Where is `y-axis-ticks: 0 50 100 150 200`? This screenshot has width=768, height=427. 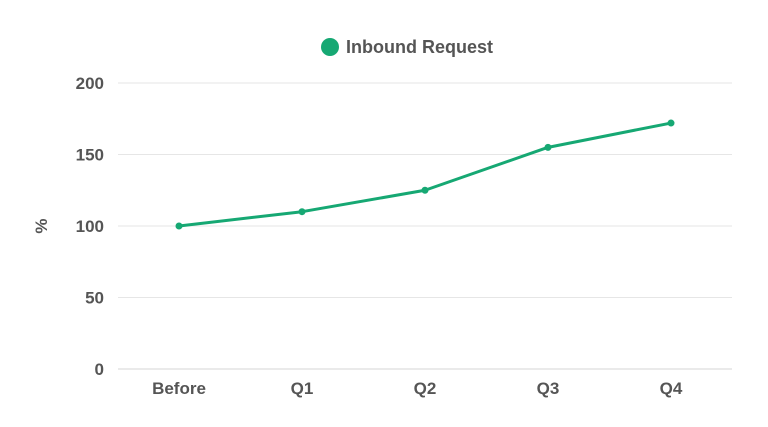 y-axis-ticks: 0 50 100 150 200 is located at coordinates (90, 226).